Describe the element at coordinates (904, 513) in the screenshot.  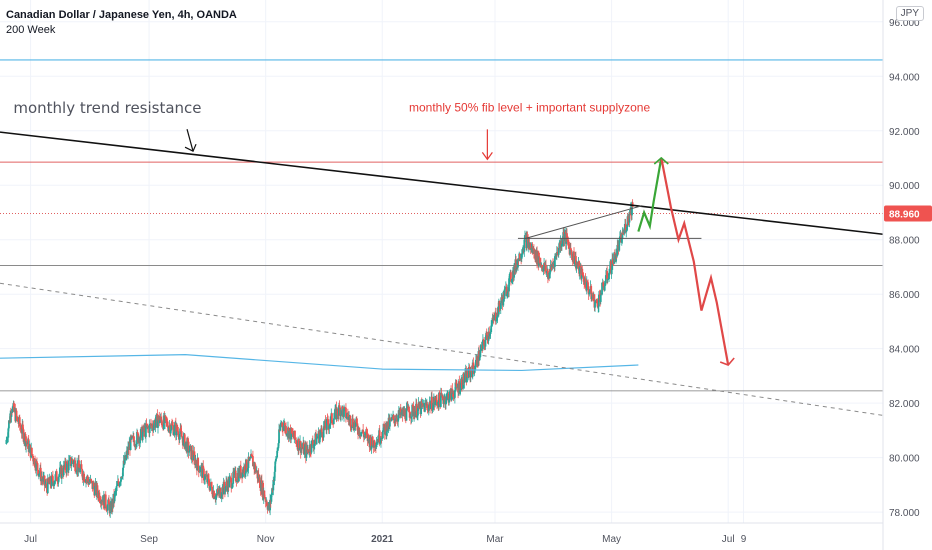
I see `y-tick-label: 78.000` at that location.